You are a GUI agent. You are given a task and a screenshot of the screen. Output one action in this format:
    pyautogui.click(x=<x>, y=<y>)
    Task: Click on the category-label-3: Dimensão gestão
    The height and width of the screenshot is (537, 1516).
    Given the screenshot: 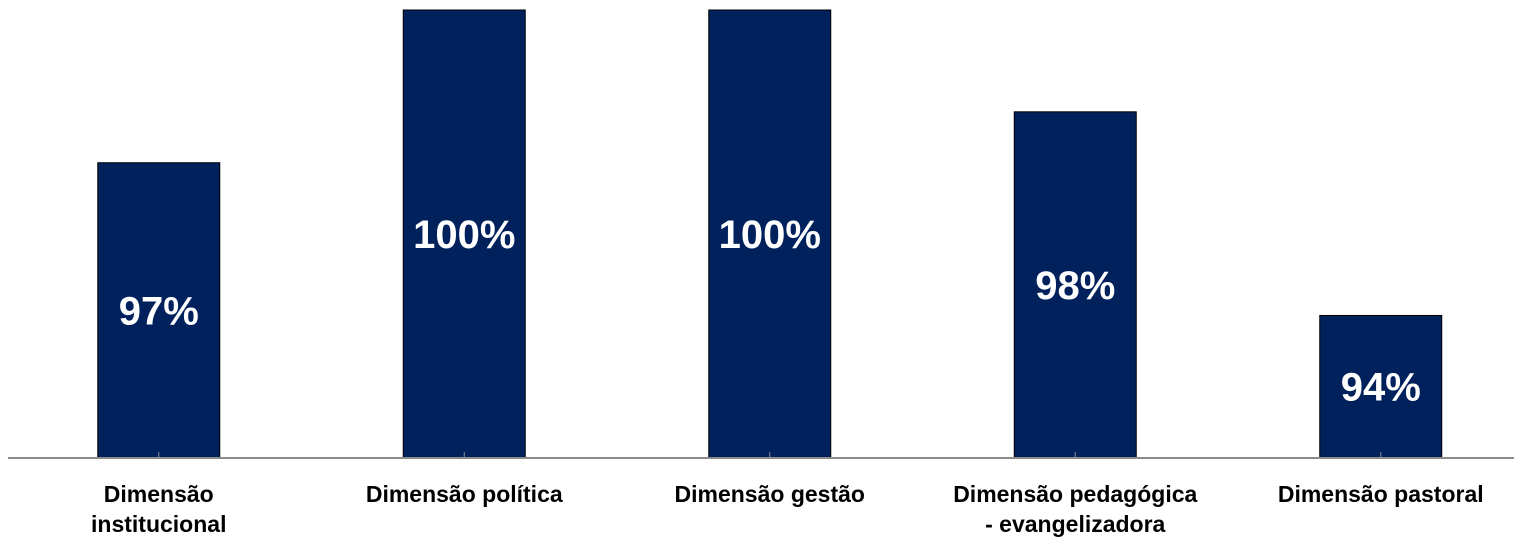 What is the action you would take?
    pyautogui.click(x=770, y=494)
    